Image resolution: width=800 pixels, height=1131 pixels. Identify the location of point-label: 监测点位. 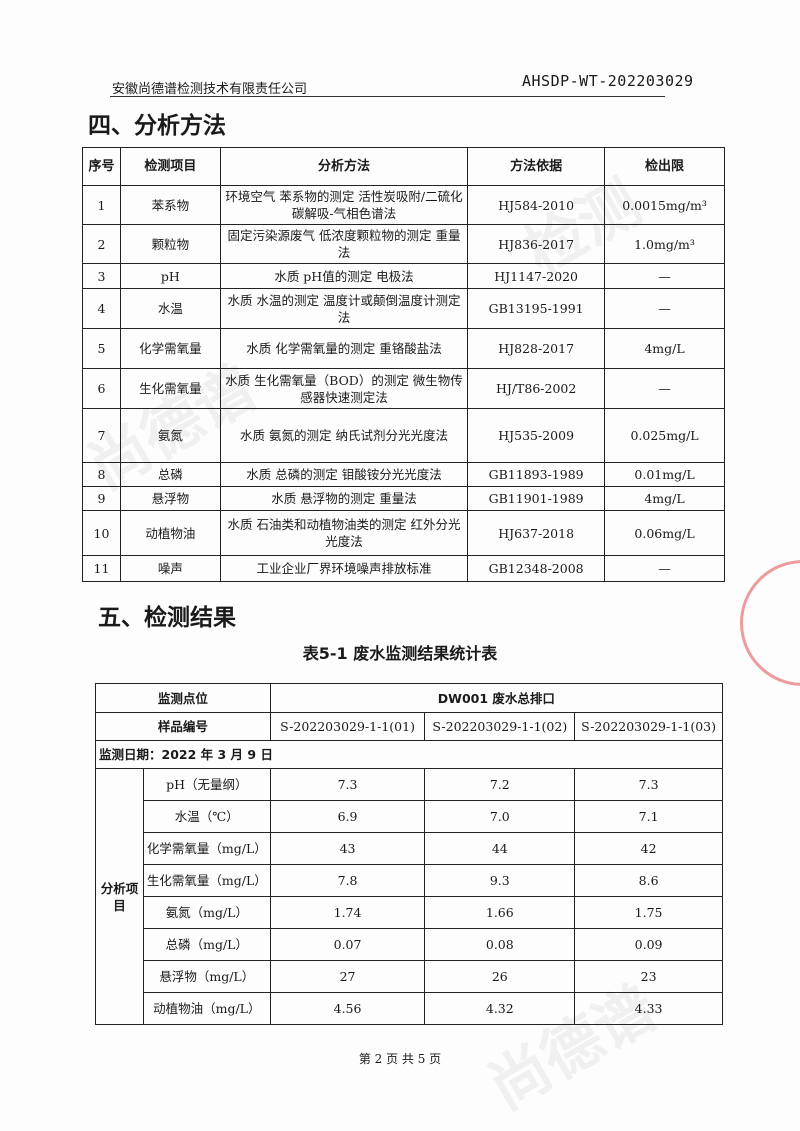
(183, 698).